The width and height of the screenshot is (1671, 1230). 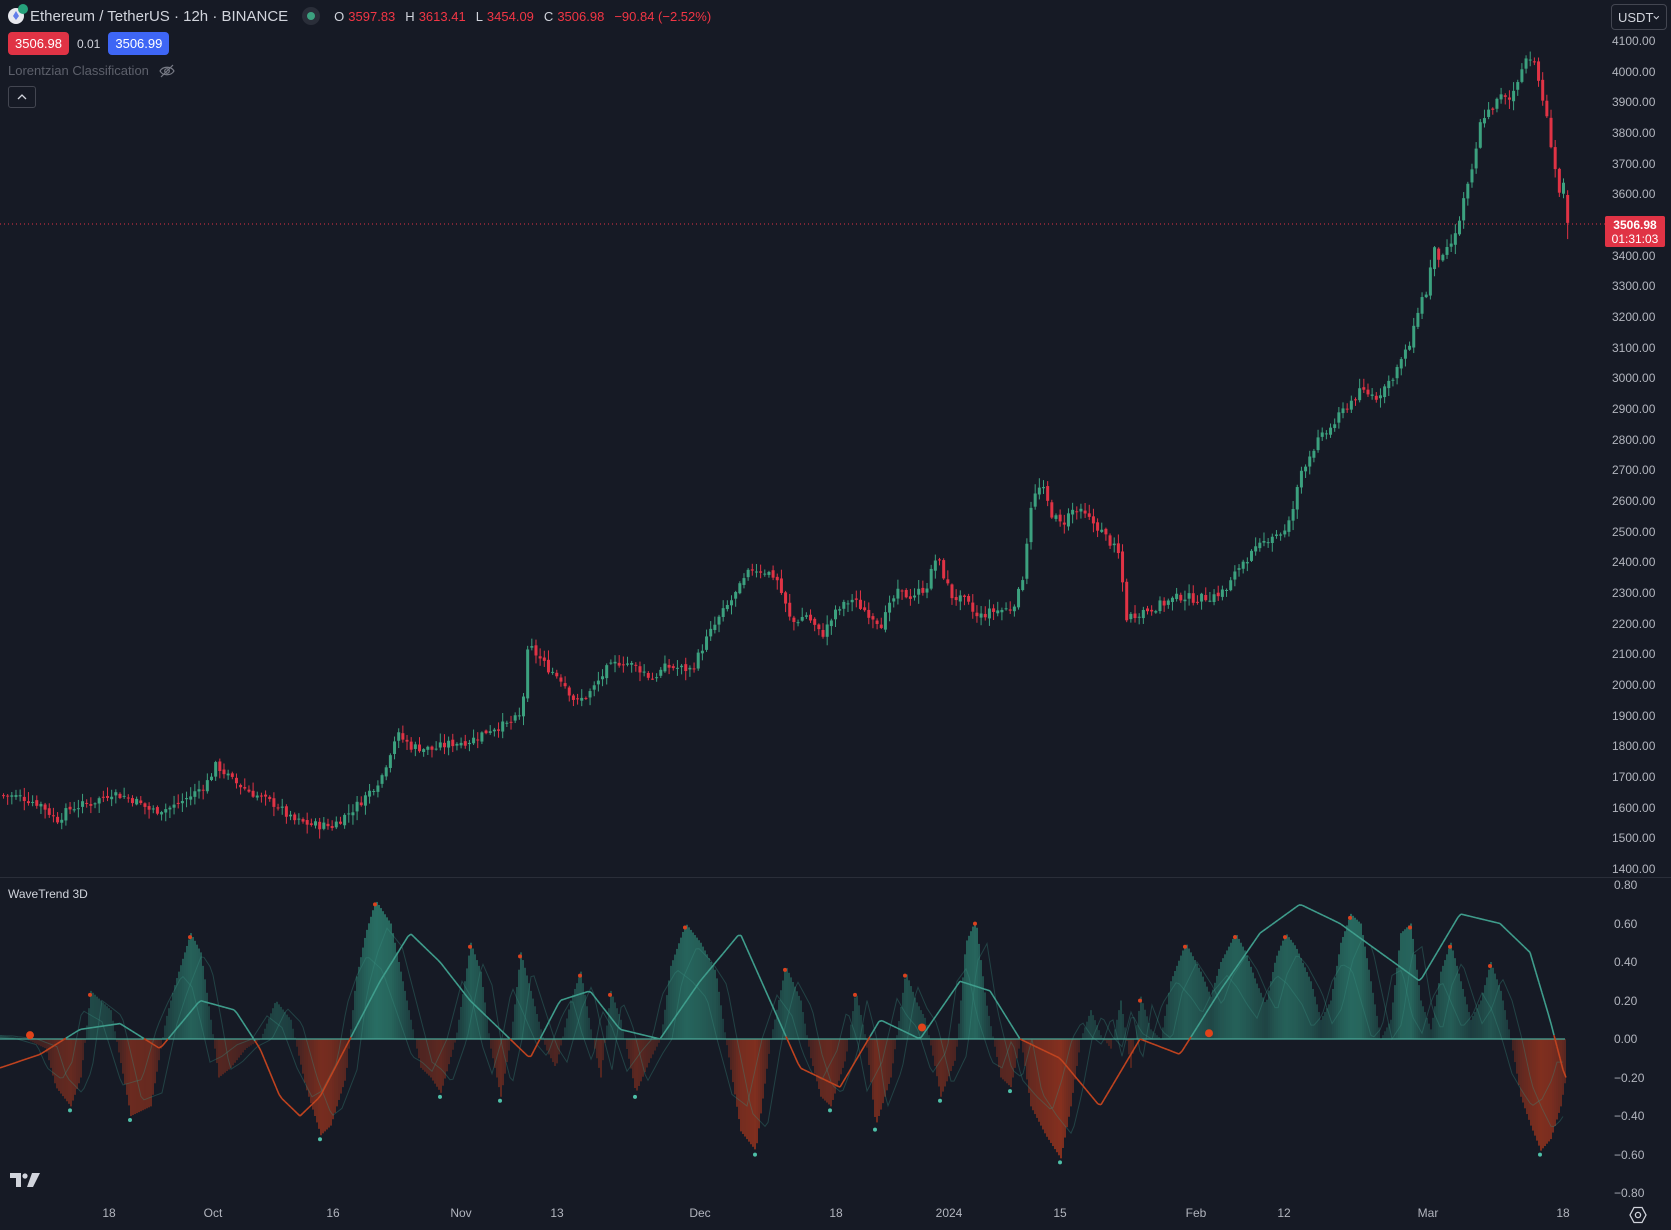 What do you see at coordinates (1634, 593) in the screenshot?
I see `price-axis-label: 2300.00` at bounding box center [1634, 593].